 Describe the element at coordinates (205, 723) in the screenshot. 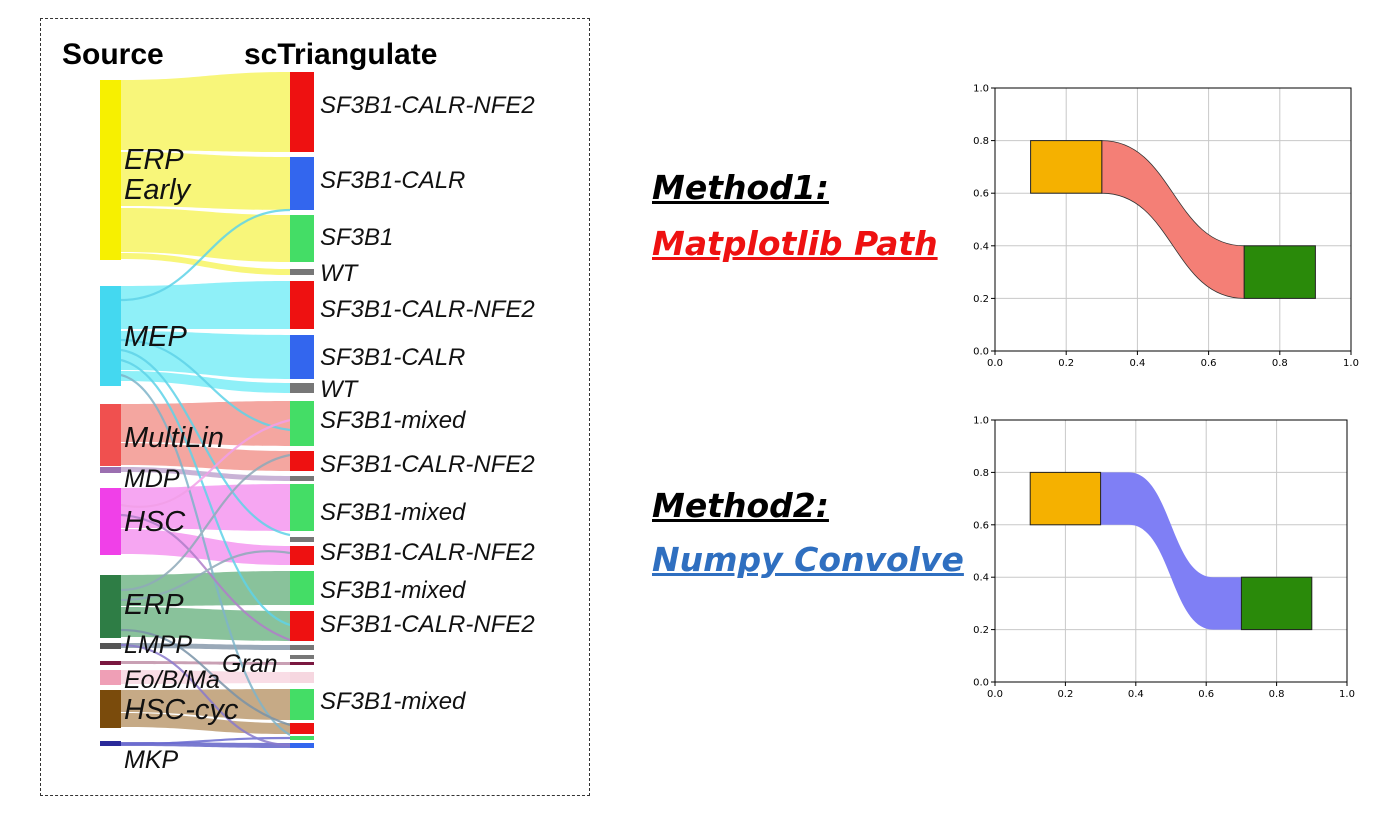

I see `flow-hsc-cyc-nfe2` at that location.